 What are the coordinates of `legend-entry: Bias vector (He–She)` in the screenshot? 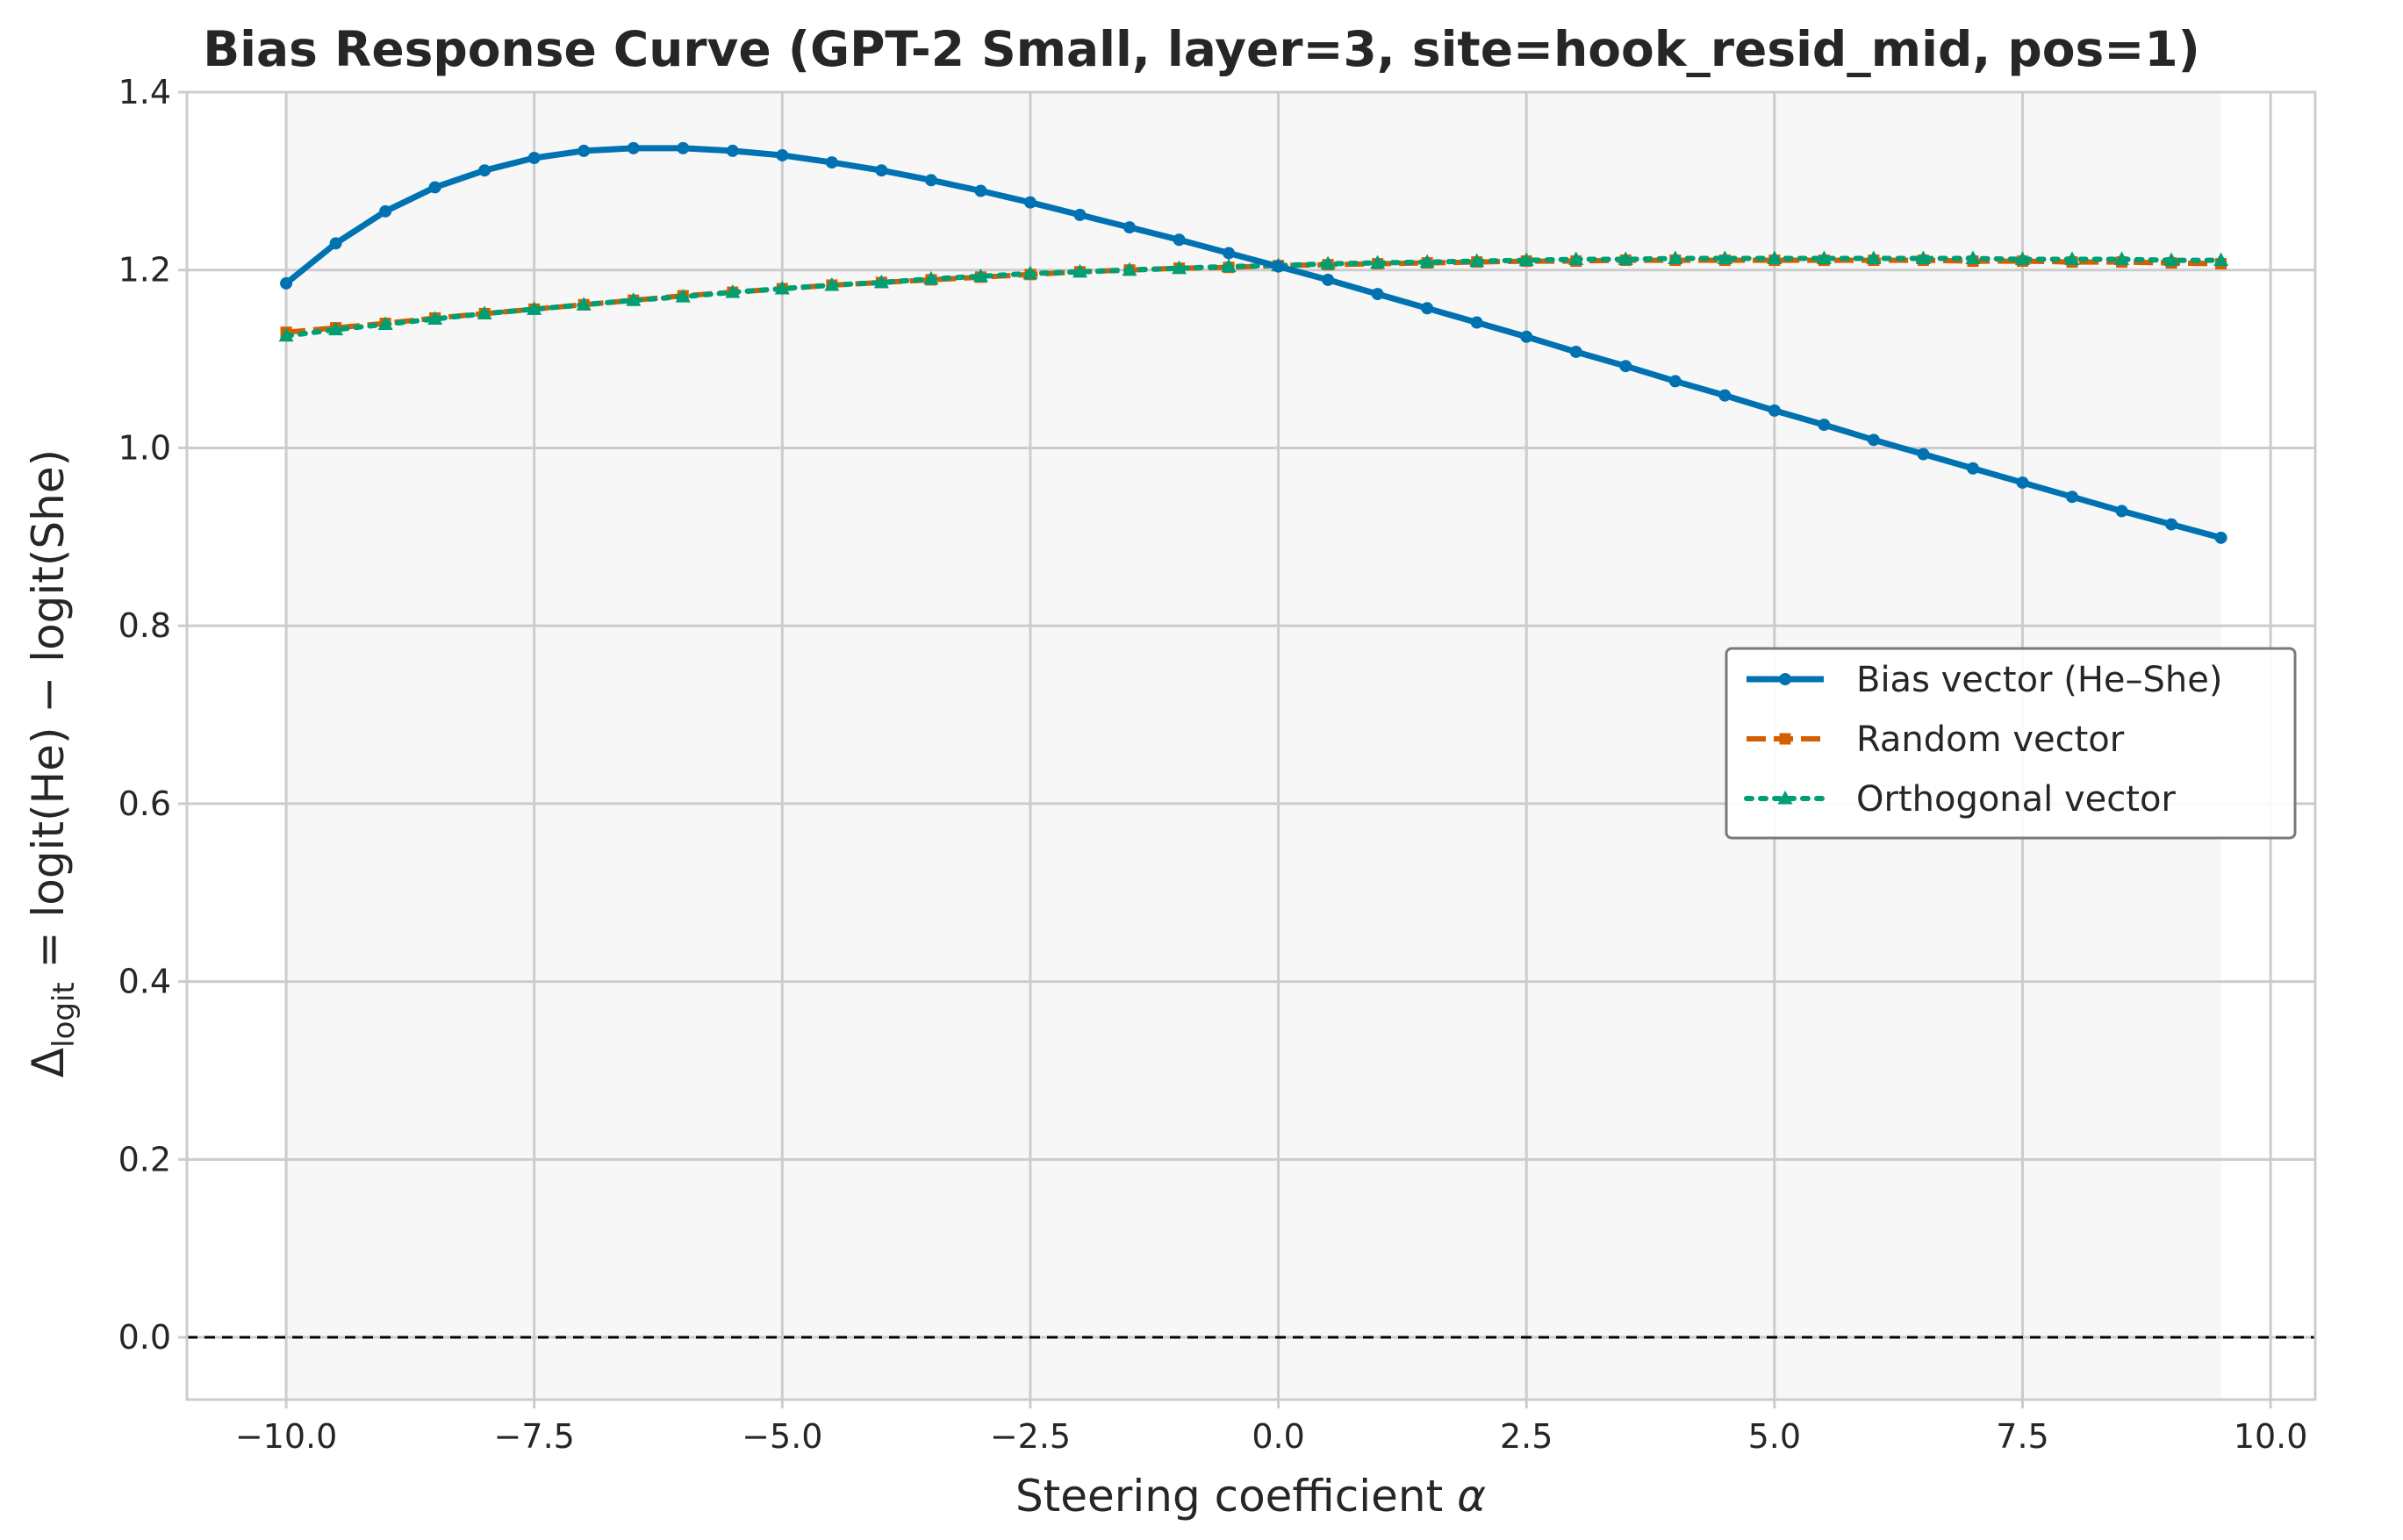 It's located at (1984, 680).